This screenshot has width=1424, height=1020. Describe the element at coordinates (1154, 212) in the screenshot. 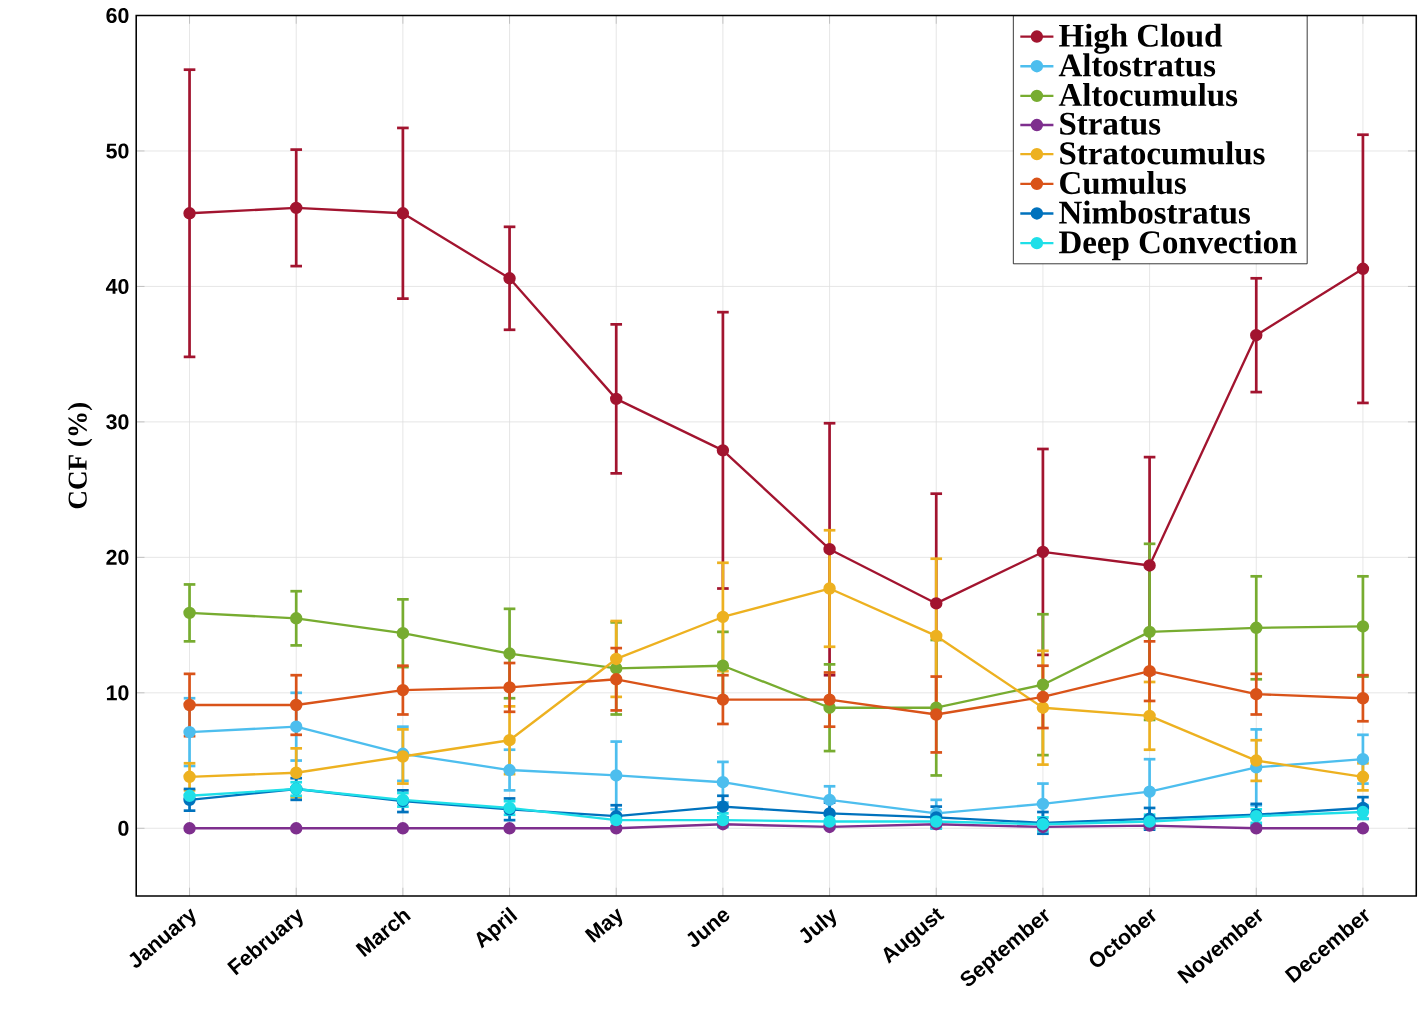

I see `legend-label: Nimbostratus` at that location.